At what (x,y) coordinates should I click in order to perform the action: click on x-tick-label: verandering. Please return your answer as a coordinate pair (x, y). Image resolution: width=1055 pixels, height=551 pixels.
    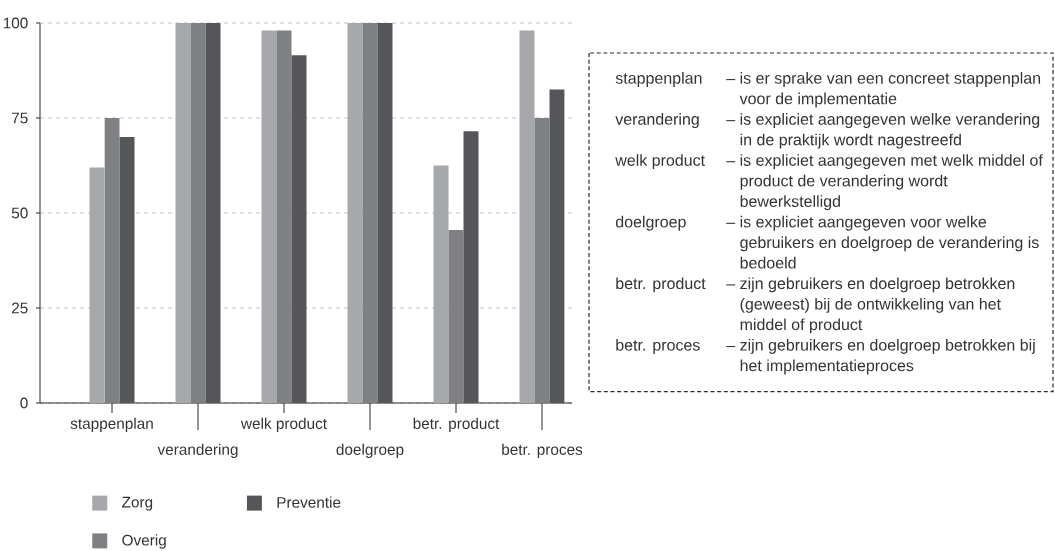
    Looking at the image, I should click on (197, 450).